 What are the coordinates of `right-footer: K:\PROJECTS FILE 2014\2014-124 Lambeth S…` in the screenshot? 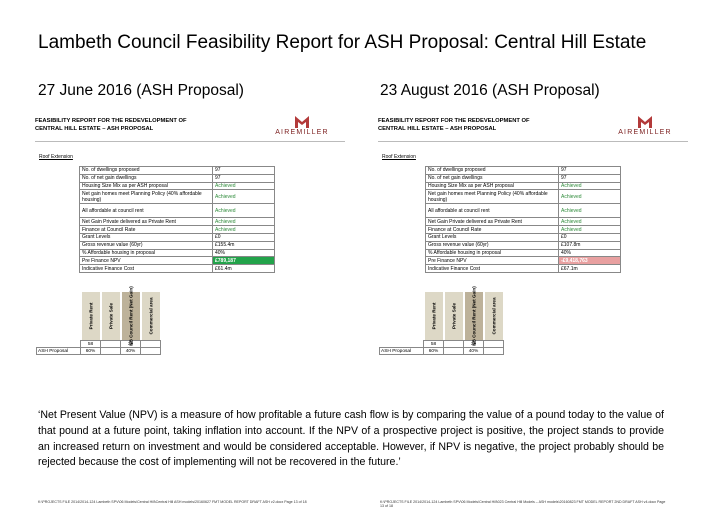 It's located at (523, 504).